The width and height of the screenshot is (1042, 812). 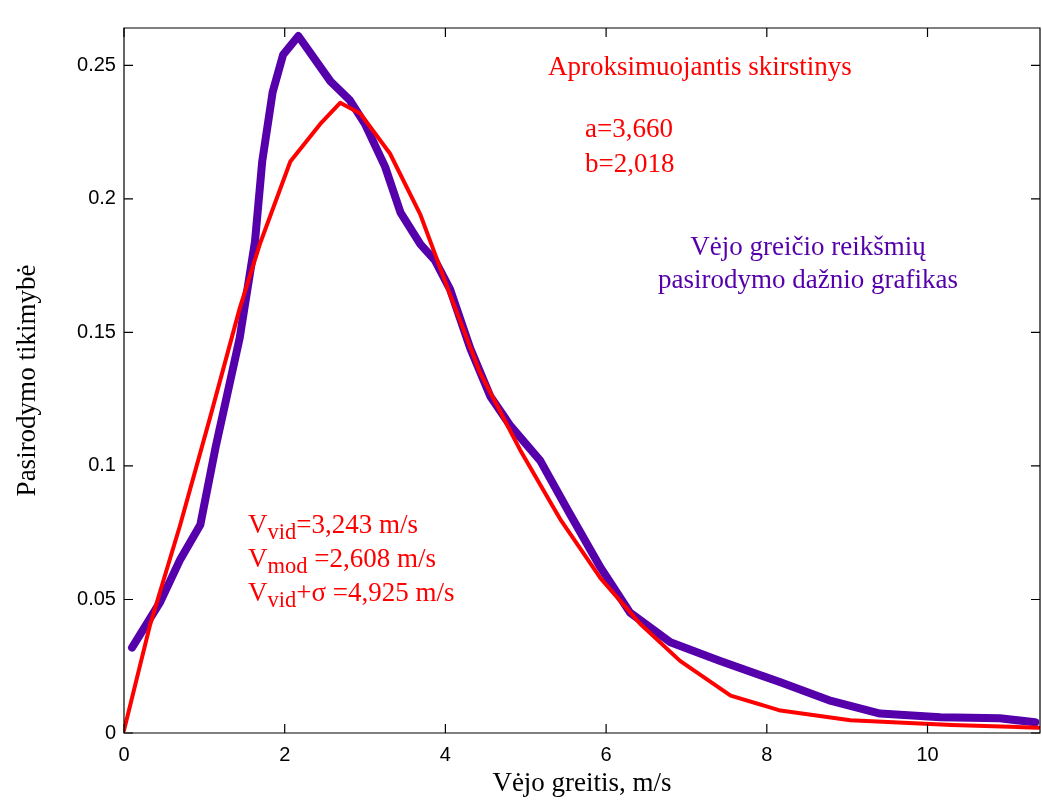 What do you see at coordinates (285, 753) in the screenshot?
I see `x-tick-label: 2` at bounding box center [285, 753].